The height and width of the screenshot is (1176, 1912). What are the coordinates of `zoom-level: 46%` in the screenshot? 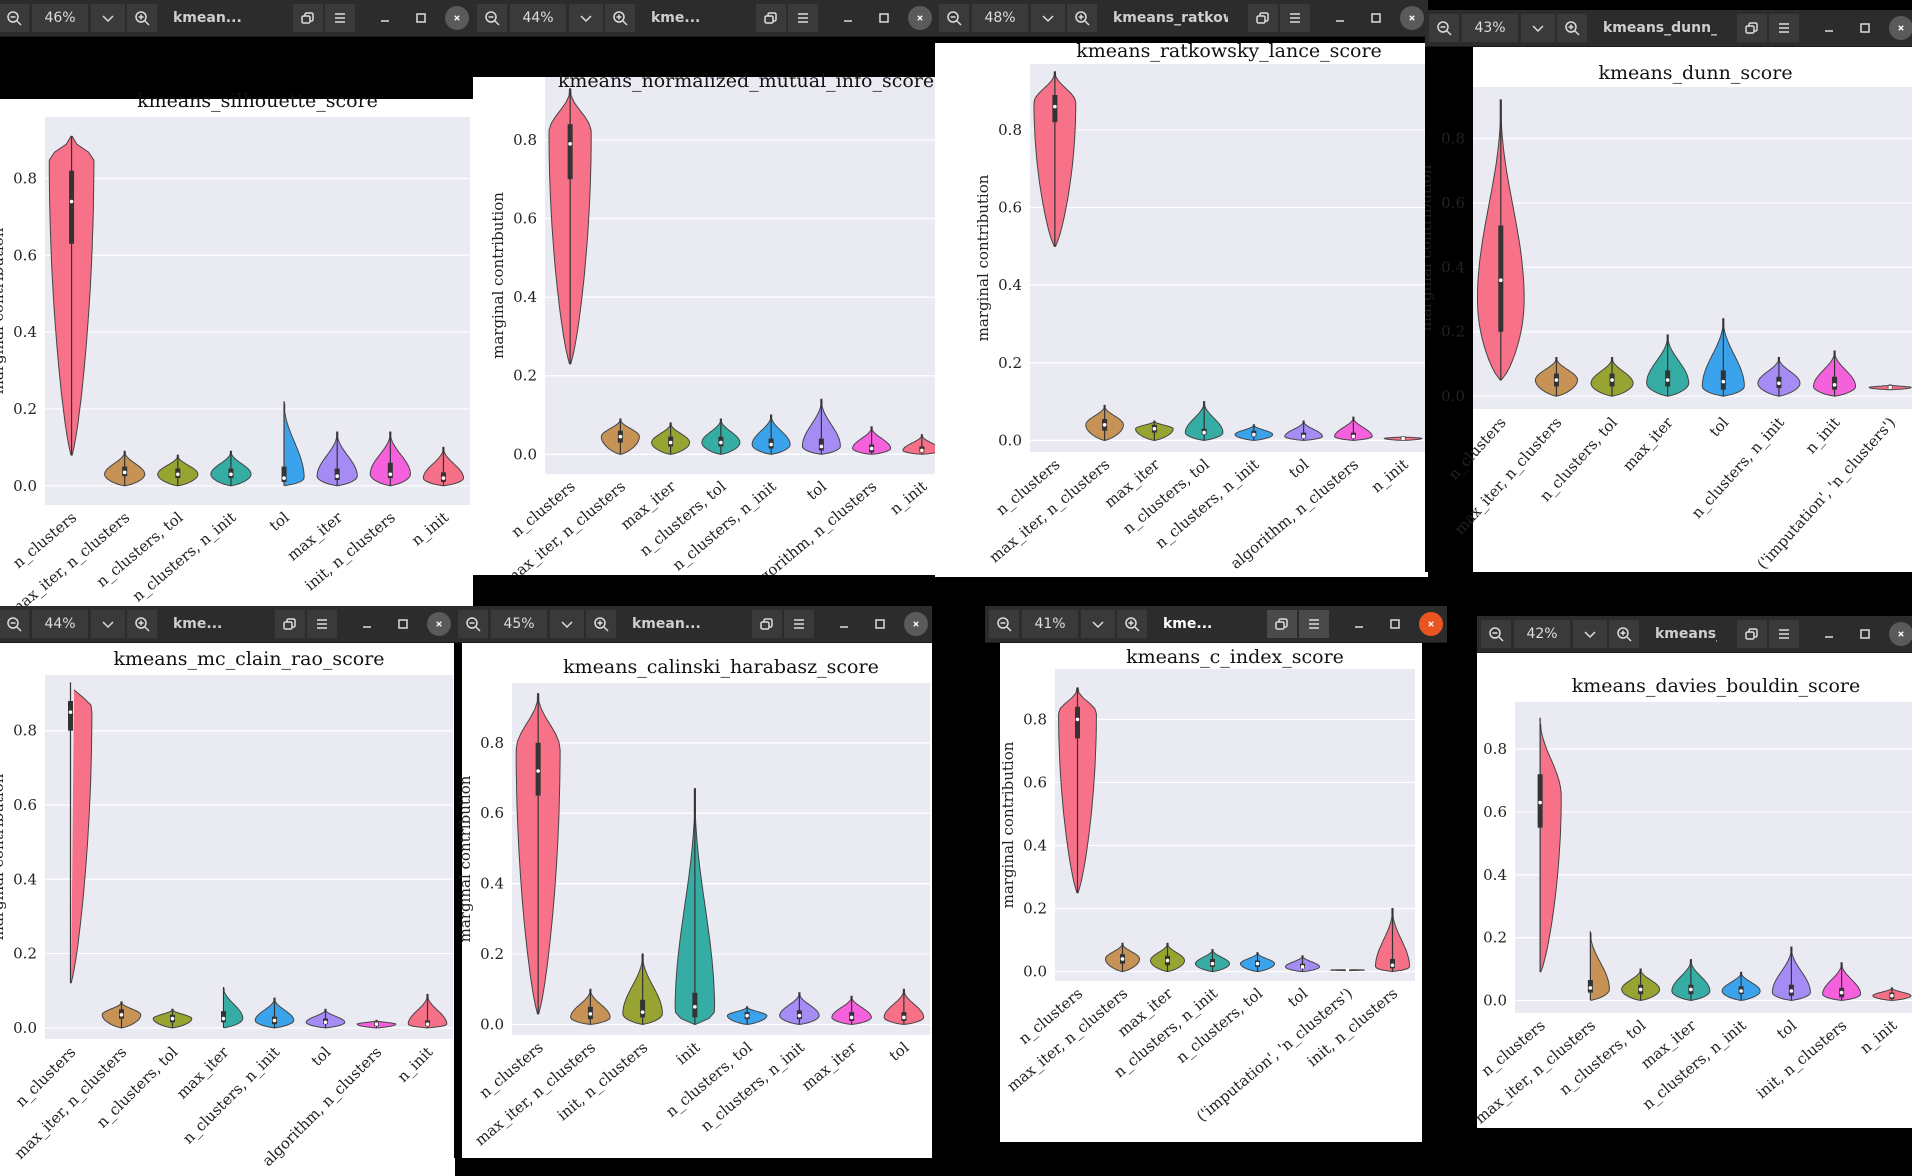 It's located at (60, 18).